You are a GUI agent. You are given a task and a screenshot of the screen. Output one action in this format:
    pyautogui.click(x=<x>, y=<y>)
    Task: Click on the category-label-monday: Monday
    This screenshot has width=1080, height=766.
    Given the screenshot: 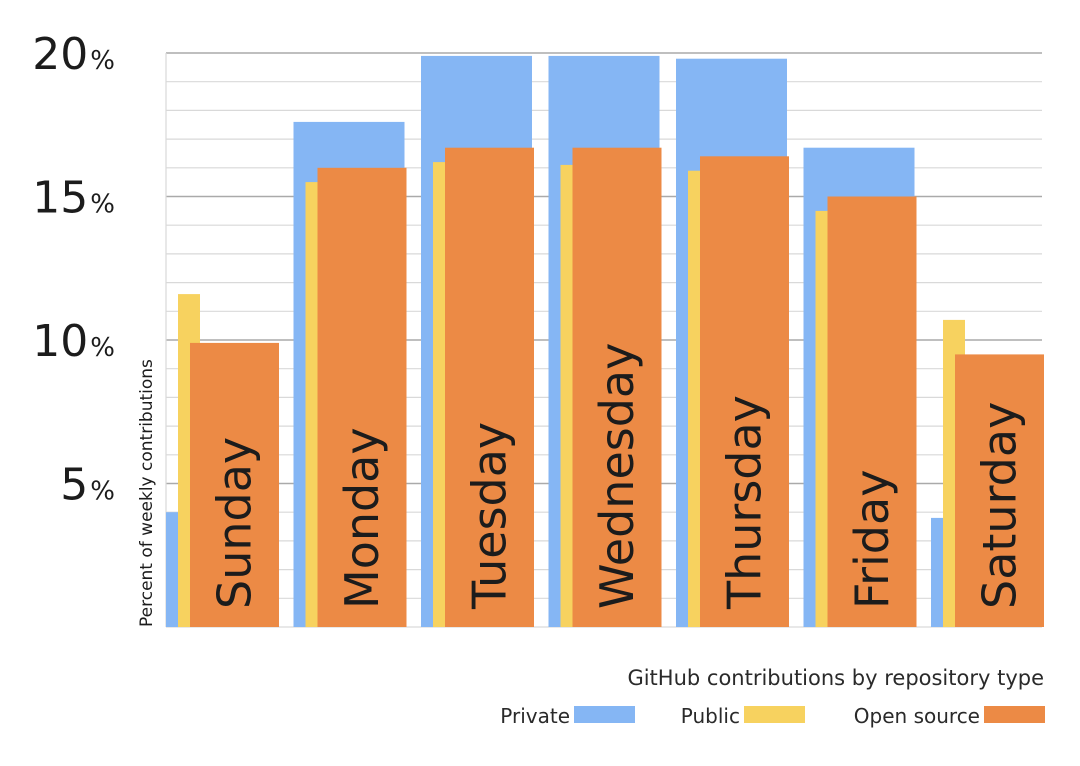 What is the action you would take?
    pyautogui.click(x=362, y=518)
    